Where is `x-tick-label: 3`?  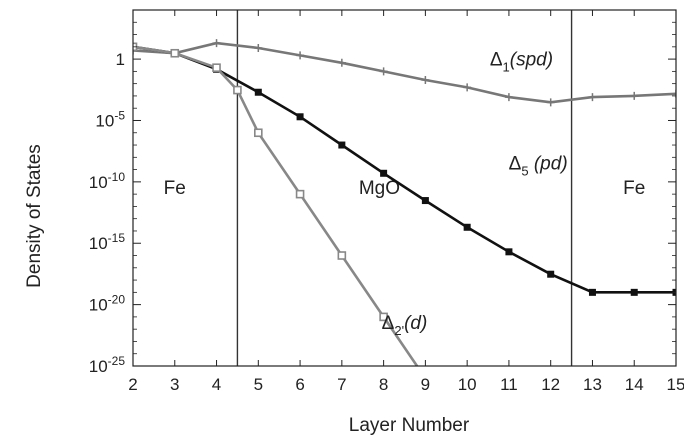
x-tick-label: 3 is located at coordinates (174, 384).